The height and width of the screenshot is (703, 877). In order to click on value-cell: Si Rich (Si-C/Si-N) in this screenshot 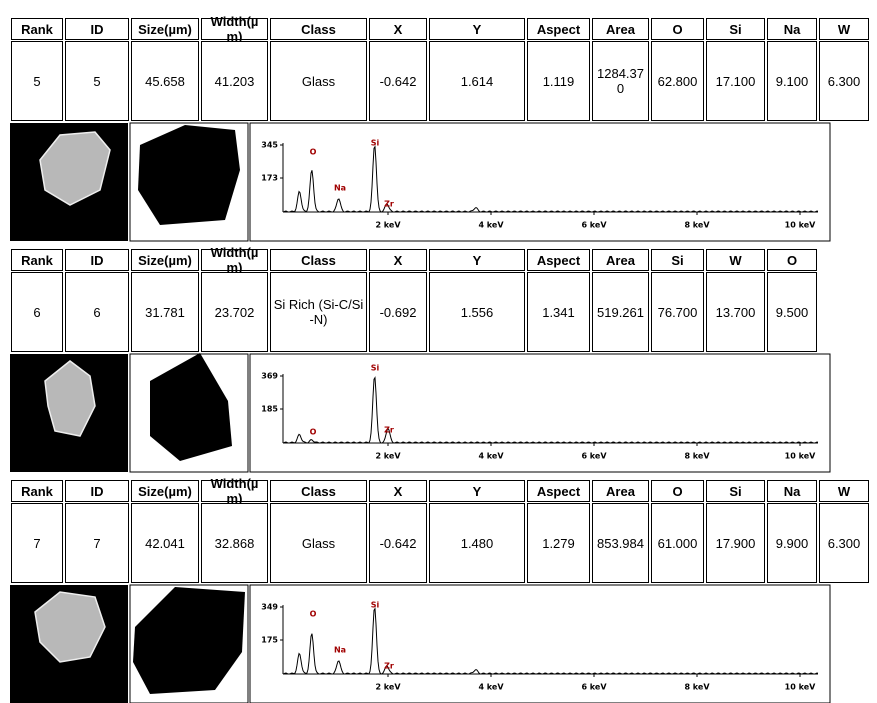, I will do `click(318, 312)`.